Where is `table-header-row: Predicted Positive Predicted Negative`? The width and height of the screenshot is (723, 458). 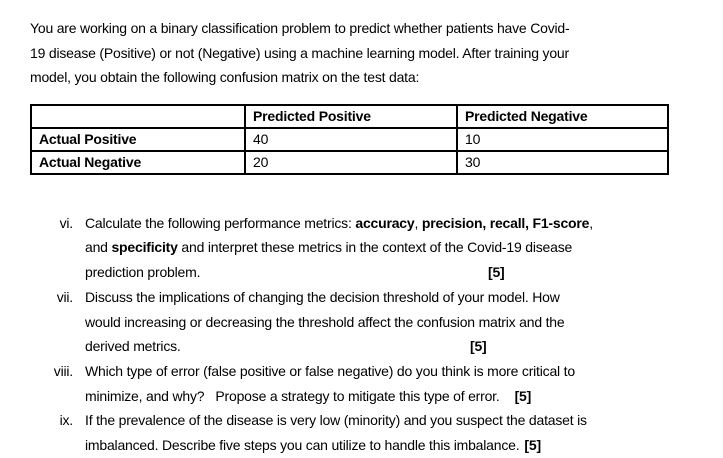 table-header-row: Predicted Positive Predicted Negative is located at coordinates (349, 116).